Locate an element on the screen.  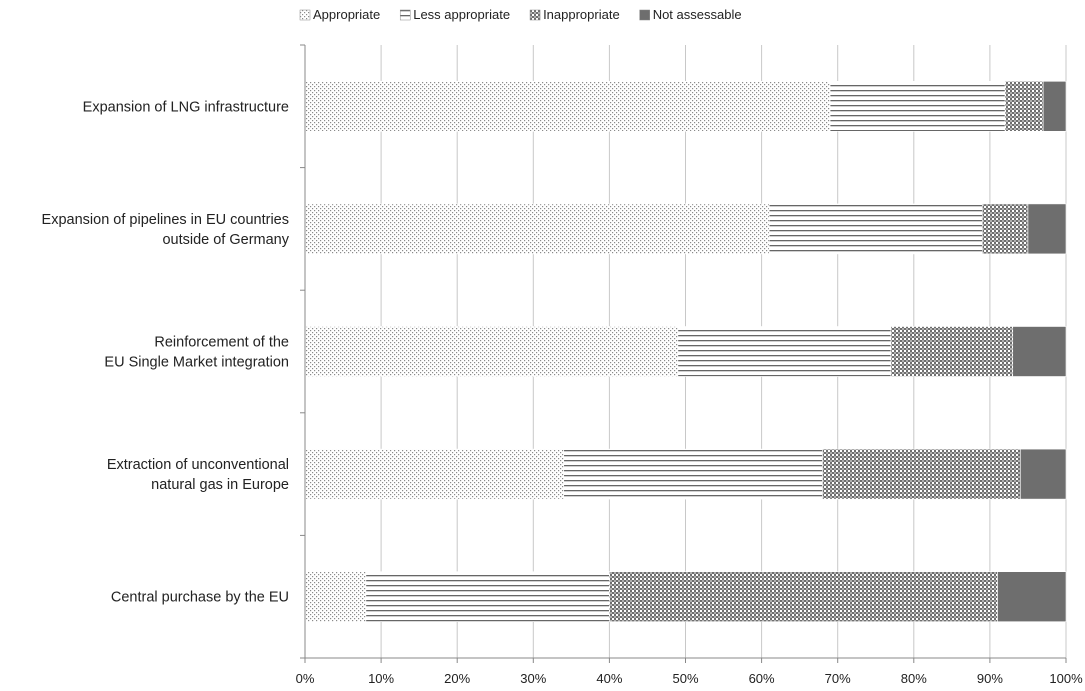
x-tick-label: 80% is located at coordinates (914, 678).